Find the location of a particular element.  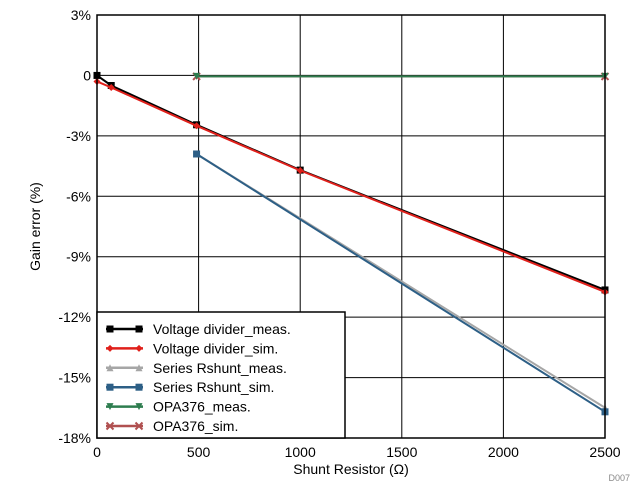

legend-item: Series Rshunt_meas. is located at coordinates (196, 368).